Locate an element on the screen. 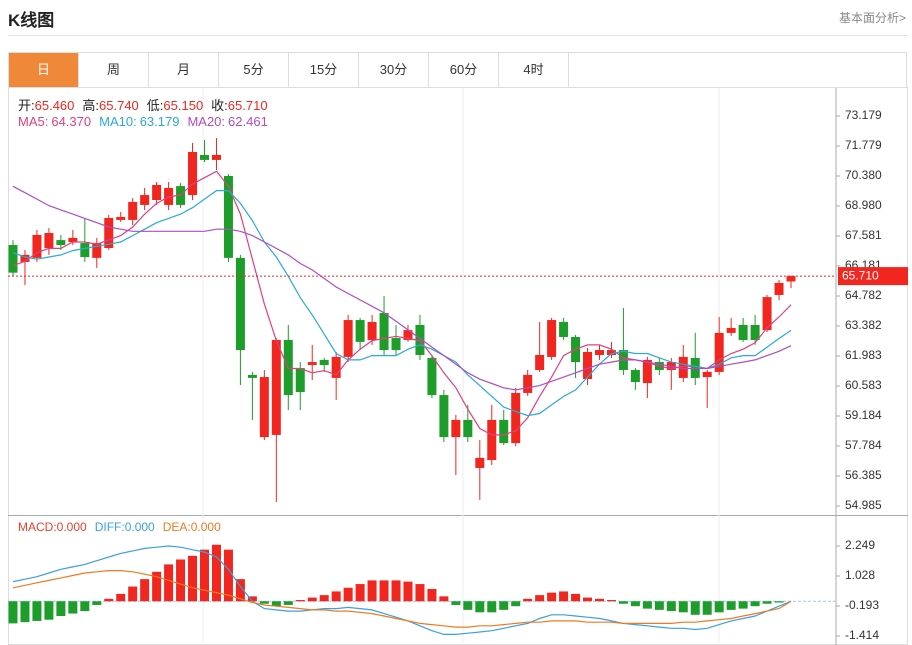 The width and height of the screenshot is (912, 645). period-tabs: 日周月 5分 15分 30分 60分 4时 is located at coordinates (457, 69).